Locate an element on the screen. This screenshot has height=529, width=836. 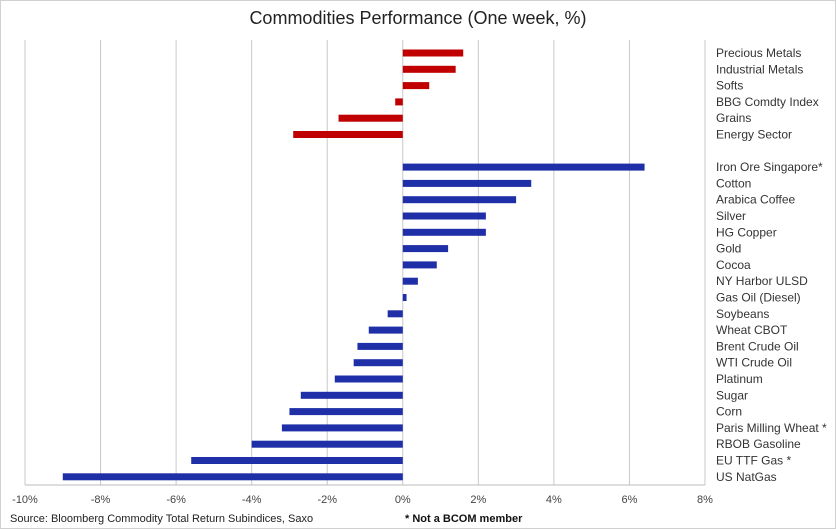
x-tick-label: -2% is located at coordinates (327, 500).